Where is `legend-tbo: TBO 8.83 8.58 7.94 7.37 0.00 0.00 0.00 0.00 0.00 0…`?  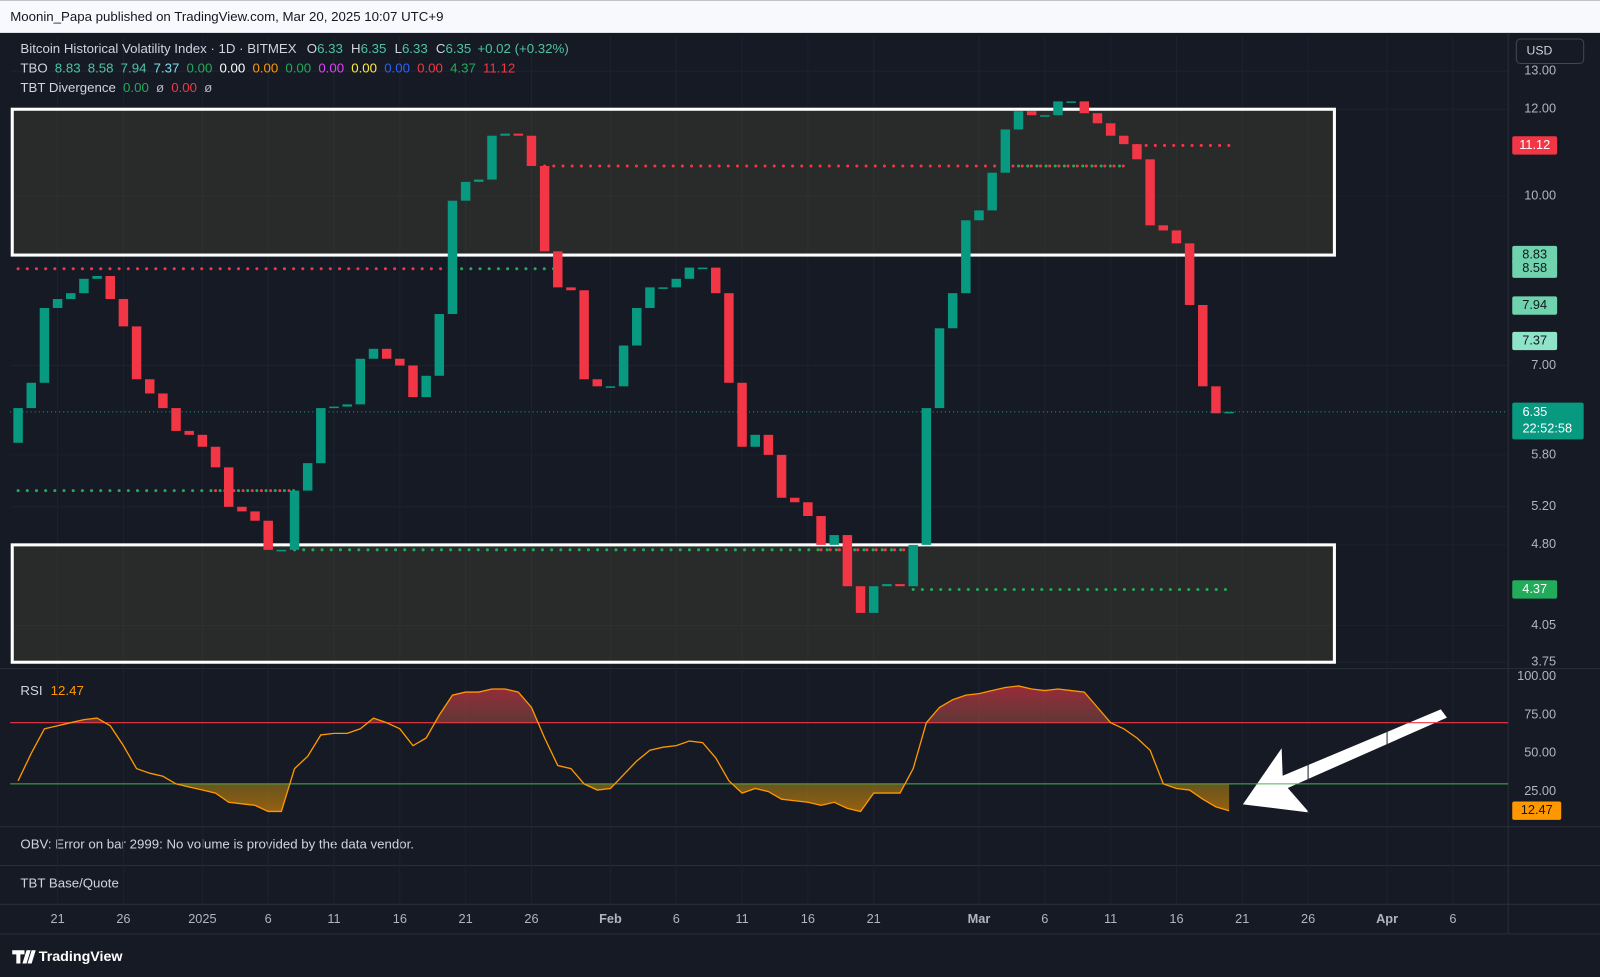 legend-tbo: TBO 8.83 8.58 7.94 7.37 0.00 0.00 0.00 0.00 0.00 0… is located at coordinates (267, 67).